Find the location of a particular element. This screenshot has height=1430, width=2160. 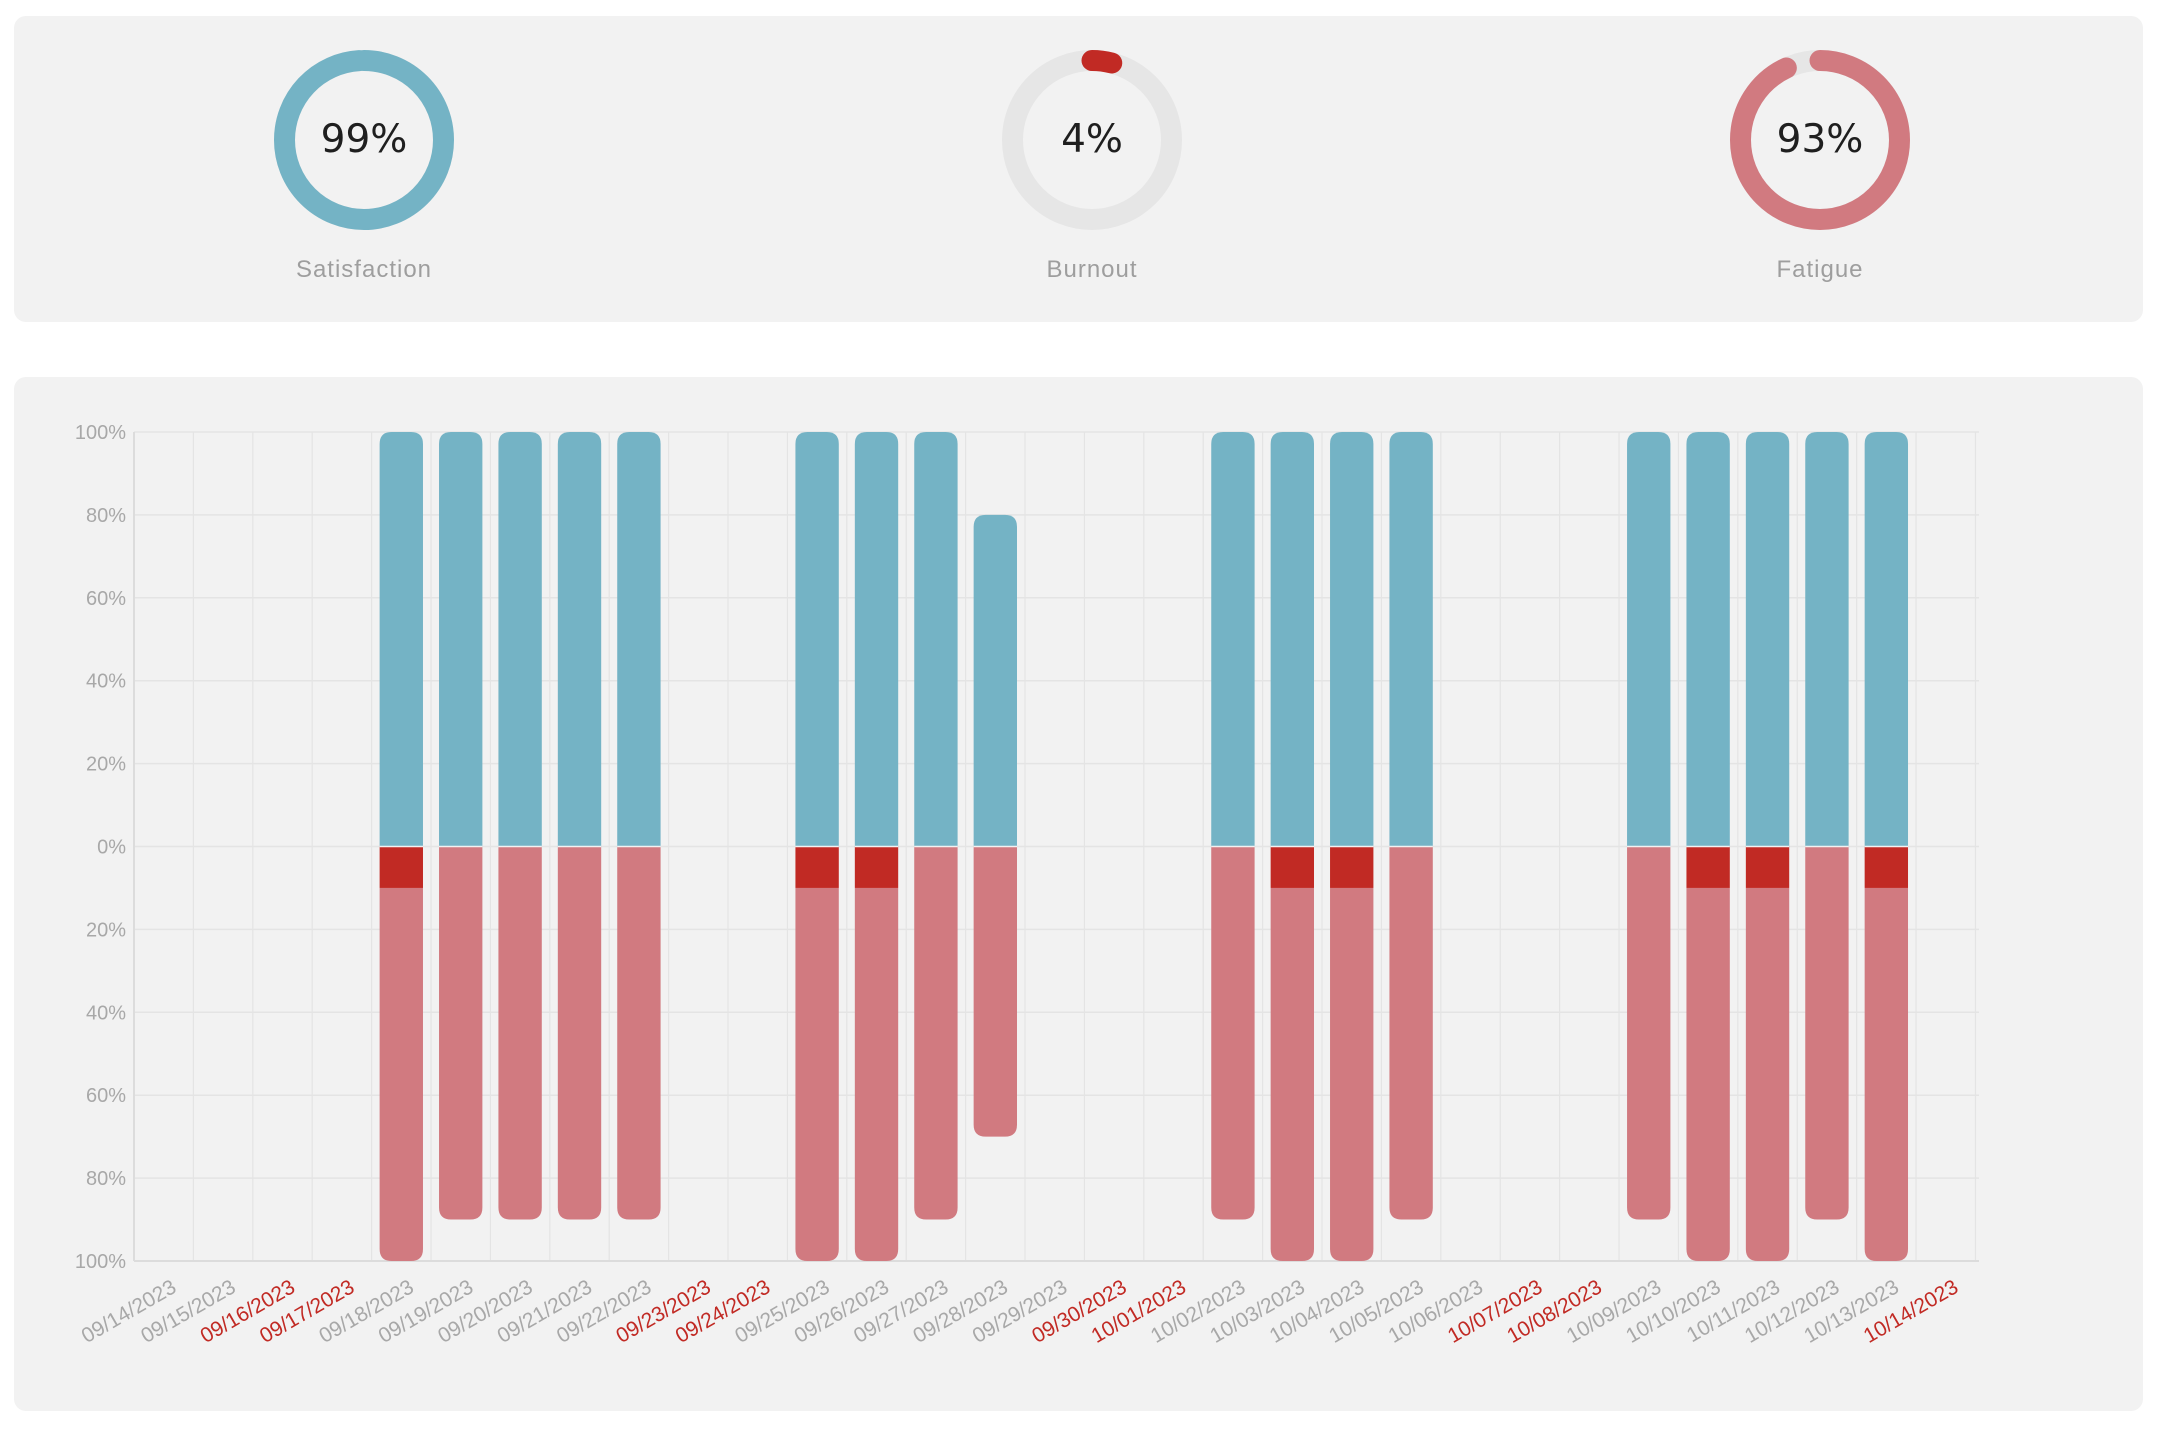

fatigue-label: Fatigue is located at coordinates (1820, 269).